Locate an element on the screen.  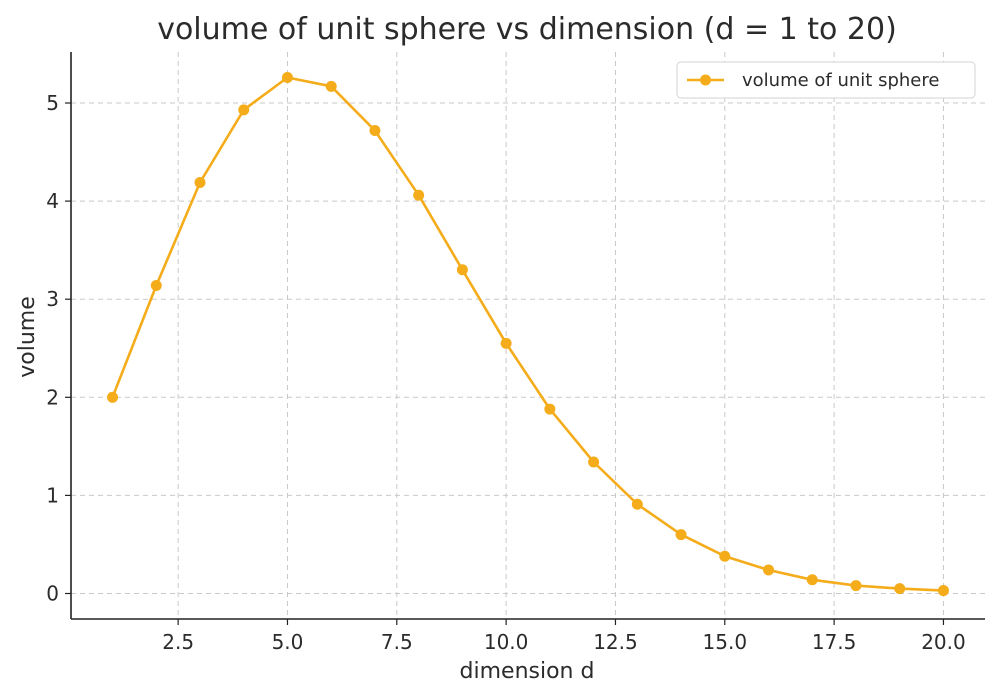
x-tick-label: 10.0 is located at coordinates (506, 642).